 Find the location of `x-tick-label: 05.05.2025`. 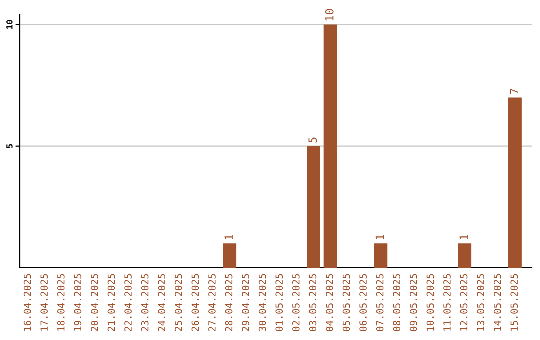

x-tick-label: 05.05.2025 is located at coordinates (346, 303).